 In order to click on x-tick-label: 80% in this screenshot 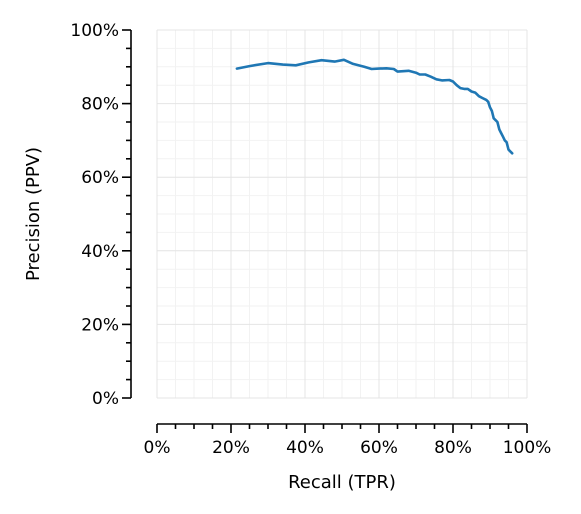, I will do `click(453, 448)`.